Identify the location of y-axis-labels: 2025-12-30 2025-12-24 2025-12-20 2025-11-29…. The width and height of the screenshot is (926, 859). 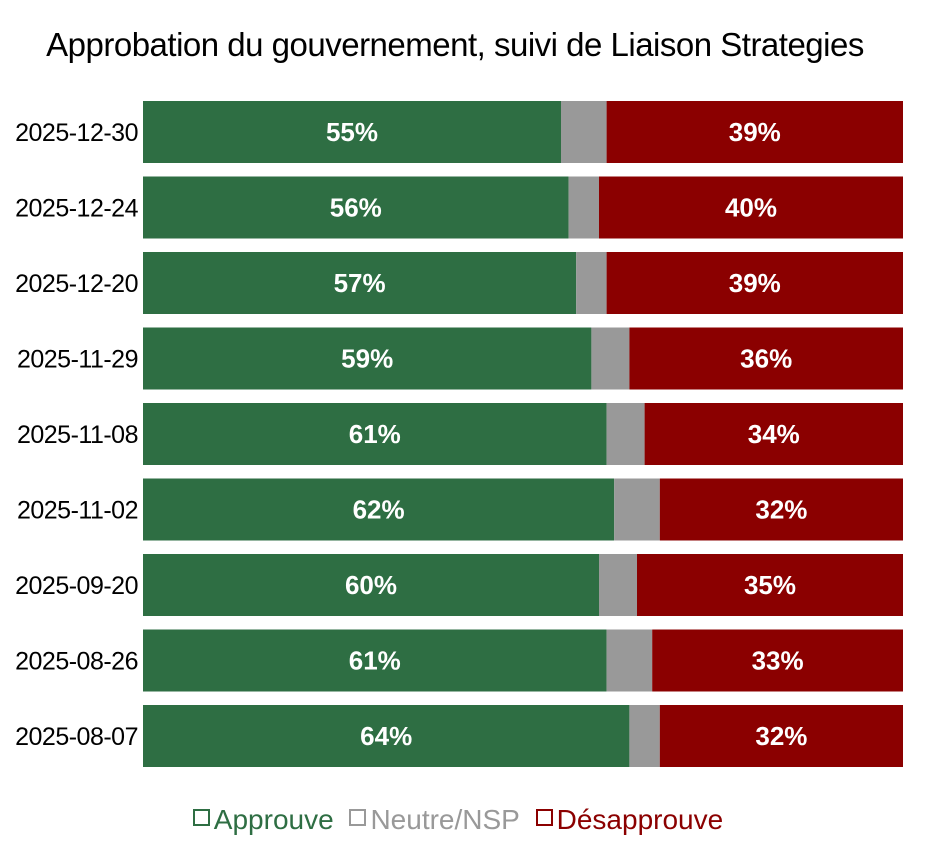
(77, 435).